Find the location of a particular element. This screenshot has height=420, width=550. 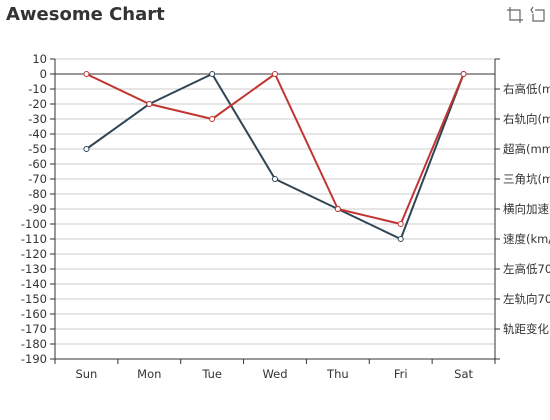

x-tick-label: Mon is located at coordinates (149, 374).